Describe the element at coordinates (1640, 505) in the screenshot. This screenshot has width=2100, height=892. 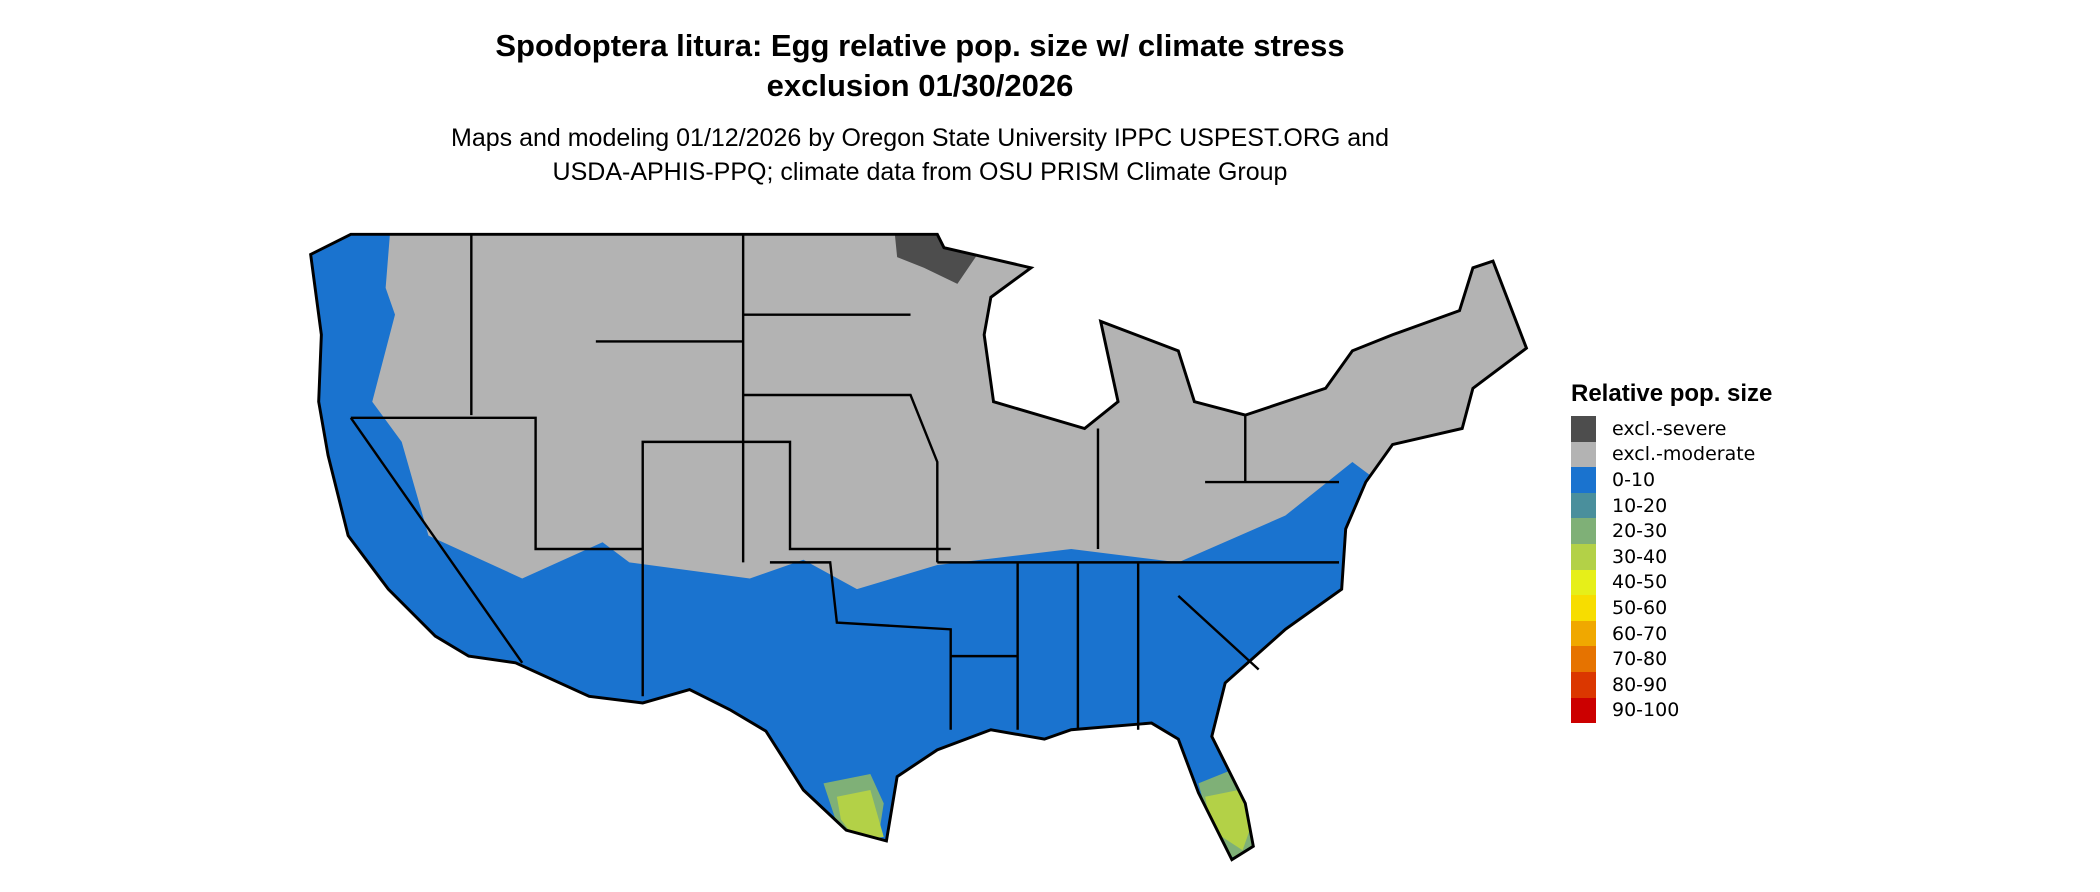
I see `legend-label: 10-20` at that location.